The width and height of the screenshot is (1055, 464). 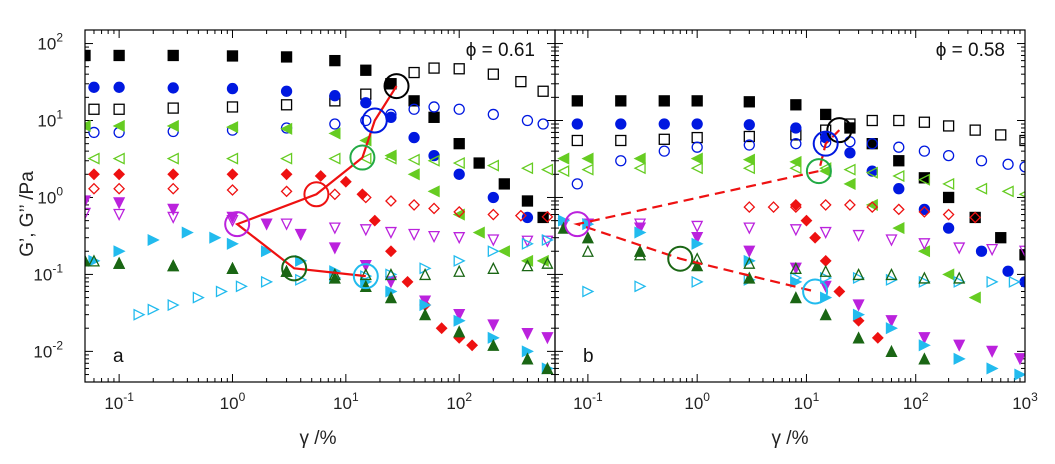 What do you see at coordinates (318, 438) in the screenshot?
I see `x-axis-label-a: γ /%` at bounding box center [318, 438].